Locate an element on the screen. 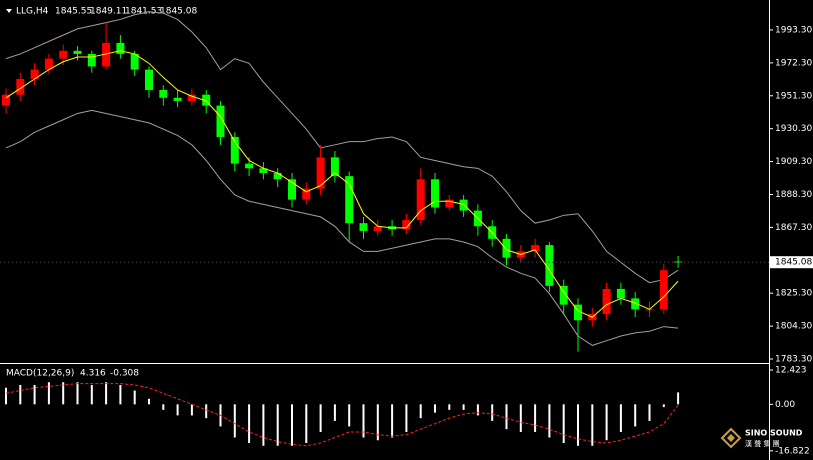  y-tick-label: 1783.30 is located at coordinates (793, 360).